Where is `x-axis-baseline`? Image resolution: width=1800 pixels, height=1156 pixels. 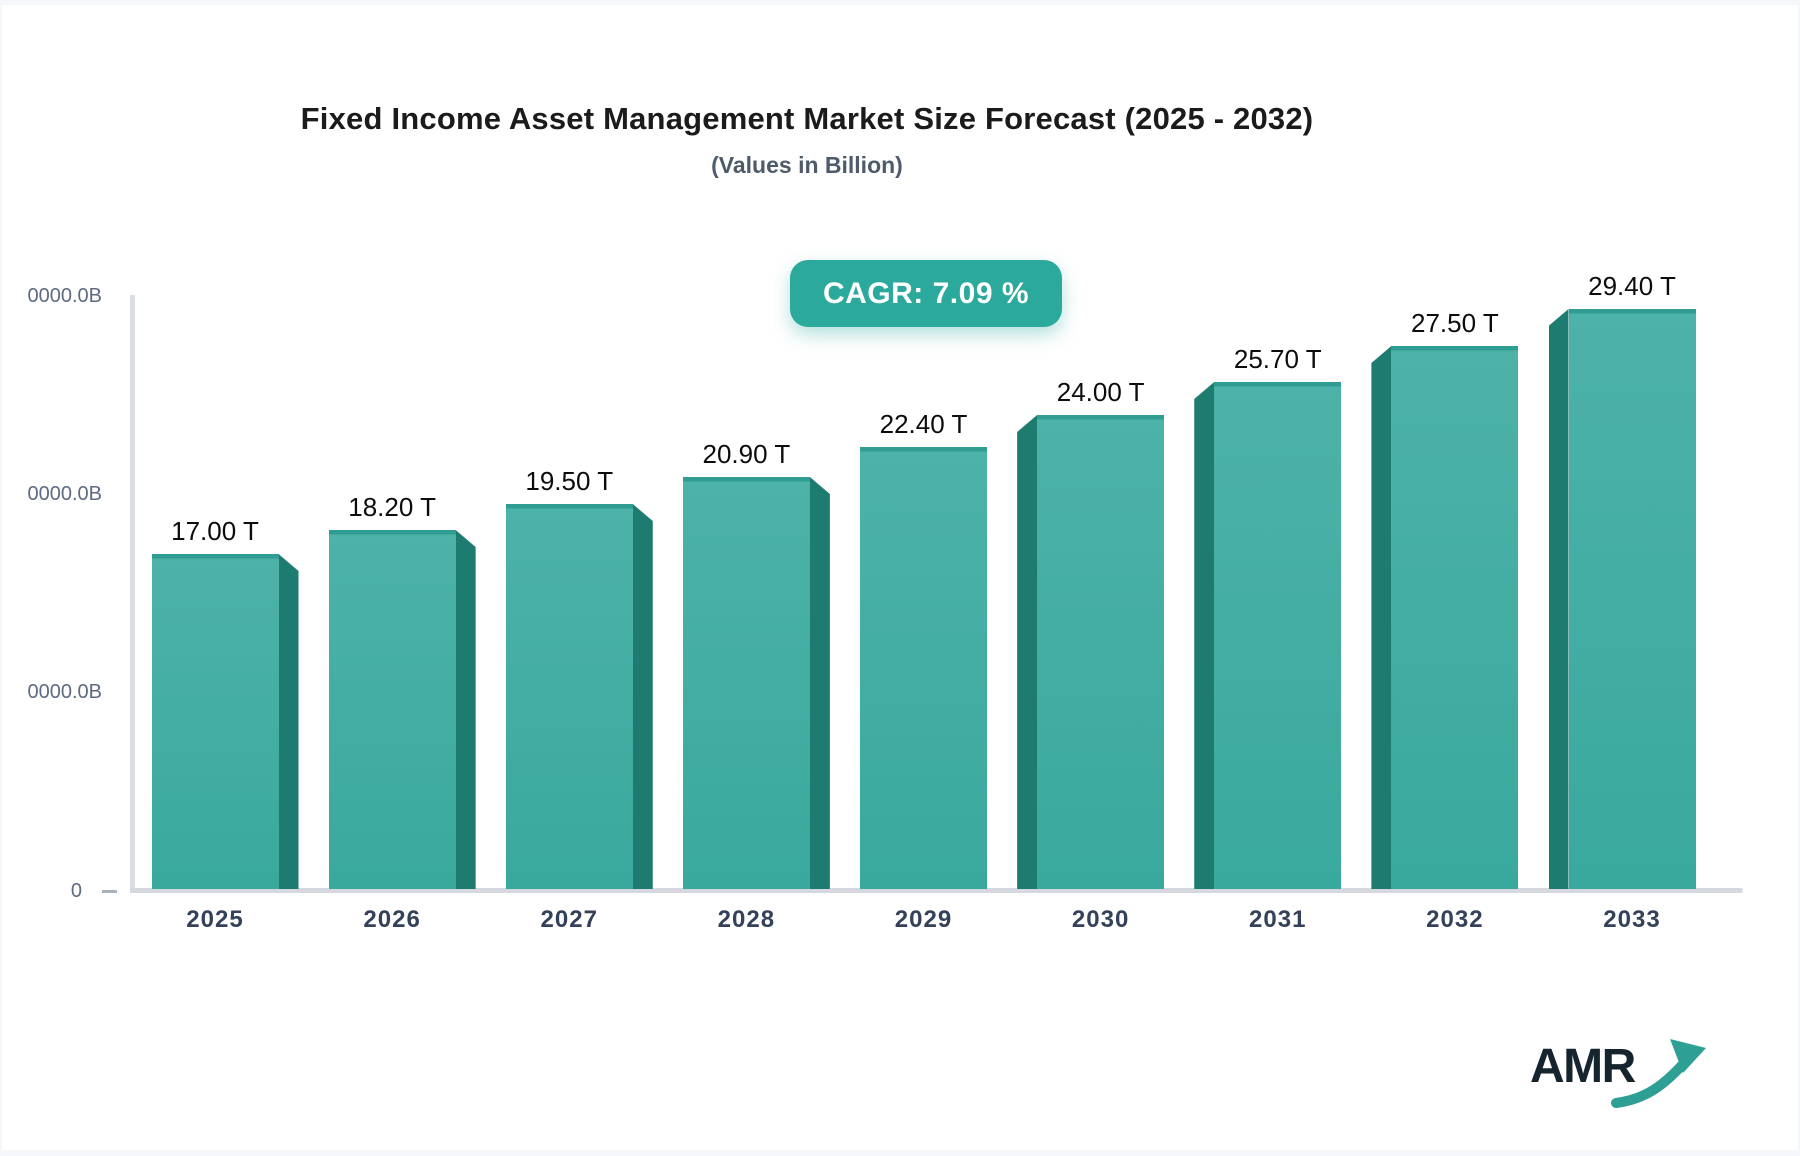 x-axis-baseline is located at coordinates (936, 890).